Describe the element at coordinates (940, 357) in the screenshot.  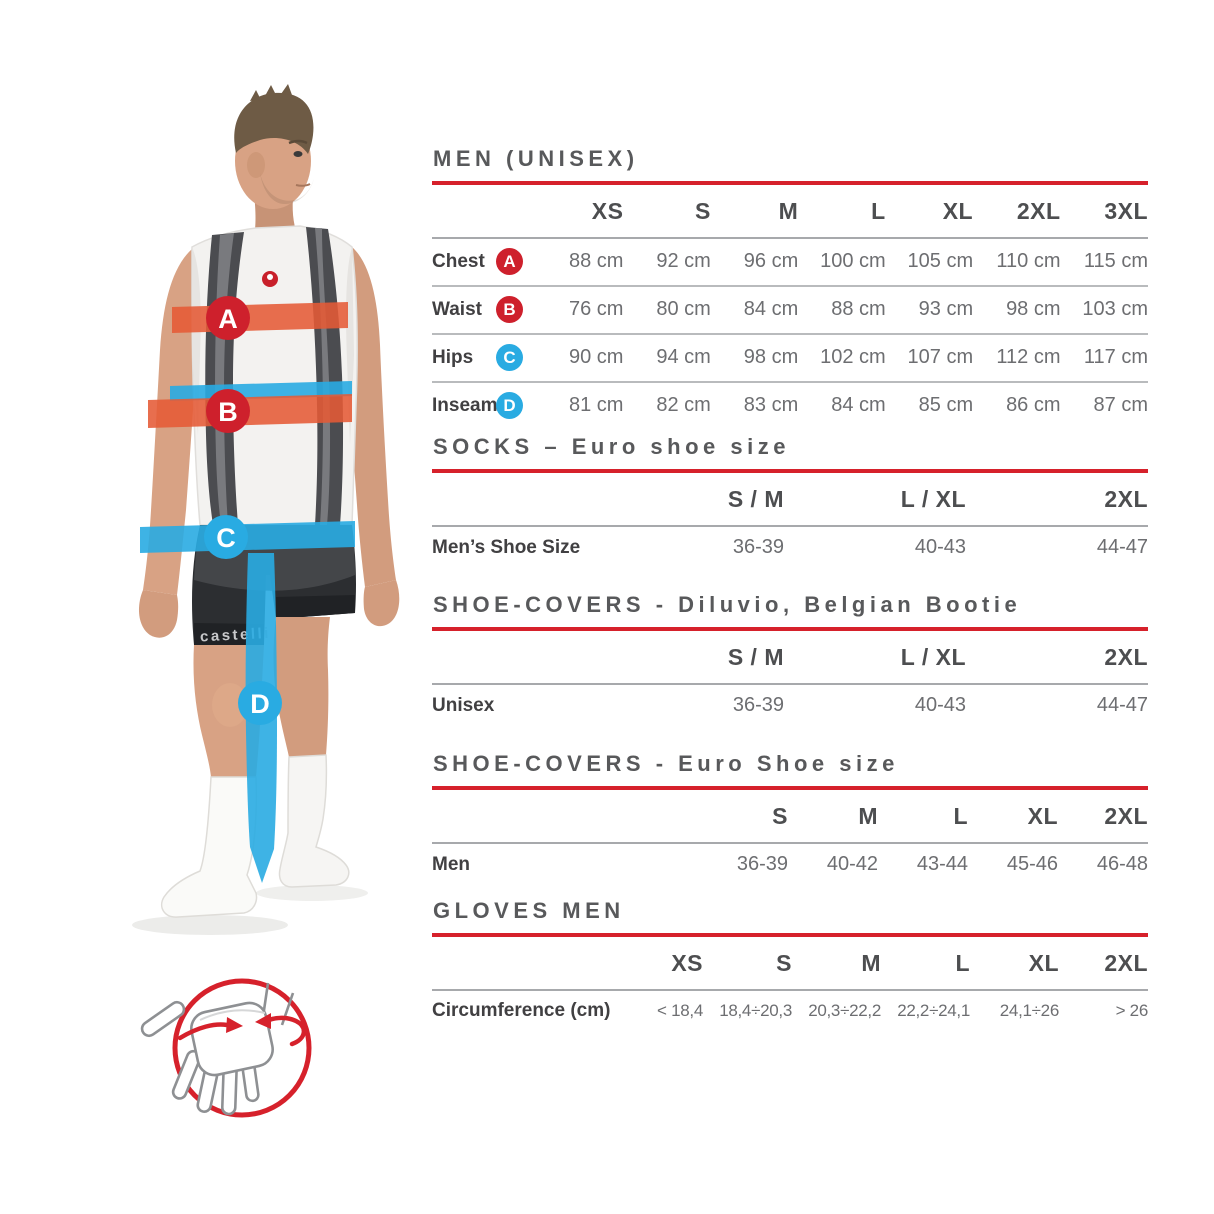
I see `size-value-cell: 107 cm` at that location.